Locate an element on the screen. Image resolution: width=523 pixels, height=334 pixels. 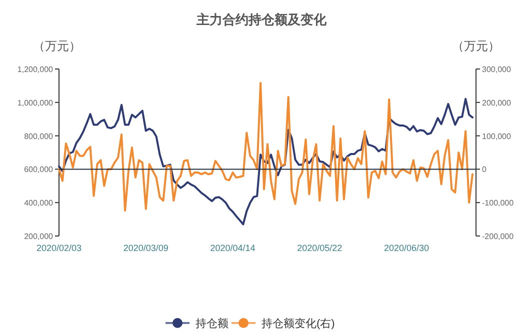
y-tick-label: 600,000 is located at coordinates (39, 169).